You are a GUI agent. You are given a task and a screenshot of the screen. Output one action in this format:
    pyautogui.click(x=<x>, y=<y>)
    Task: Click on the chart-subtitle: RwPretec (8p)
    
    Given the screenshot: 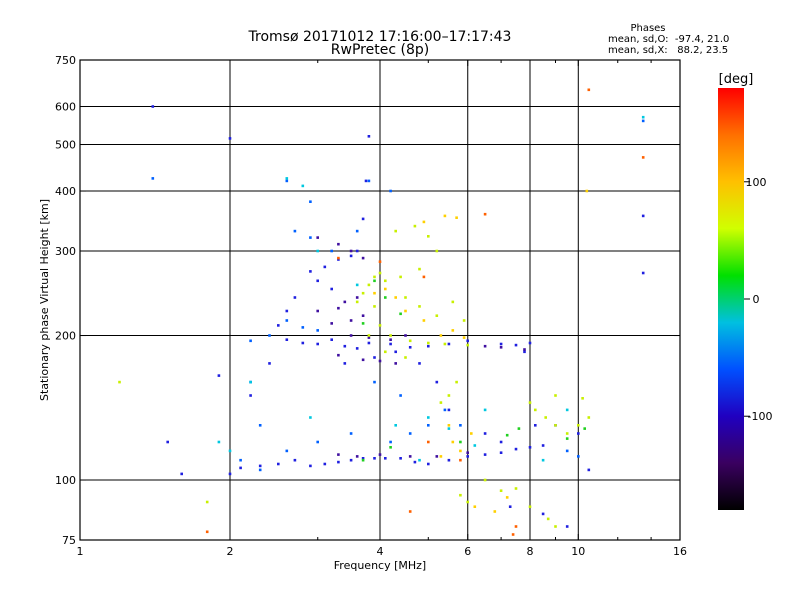 What is the action you would take?
    pyautogui.click(x=380, y=50)
    